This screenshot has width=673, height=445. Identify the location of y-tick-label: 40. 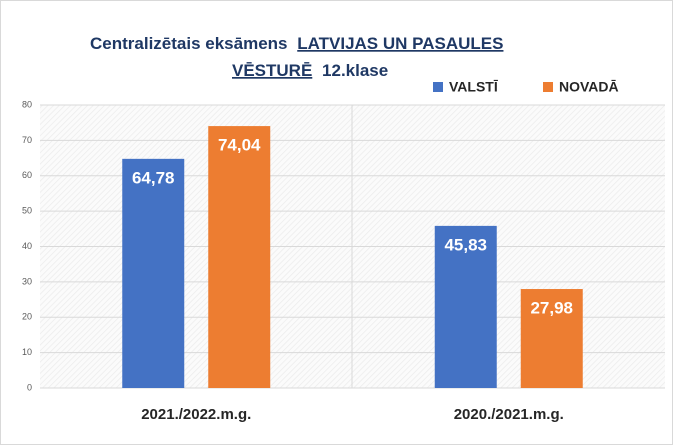
(27, 246).